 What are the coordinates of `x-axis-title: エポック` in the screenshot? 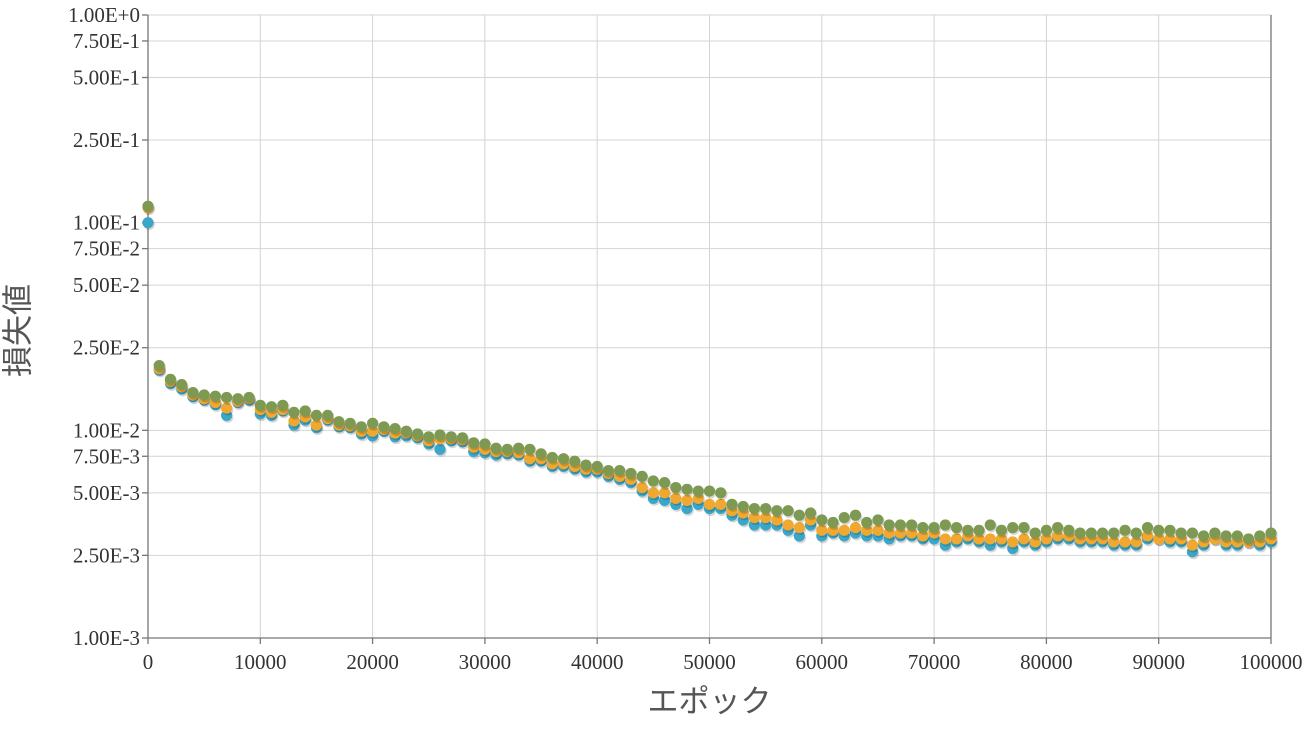 It's located at (710, 702).